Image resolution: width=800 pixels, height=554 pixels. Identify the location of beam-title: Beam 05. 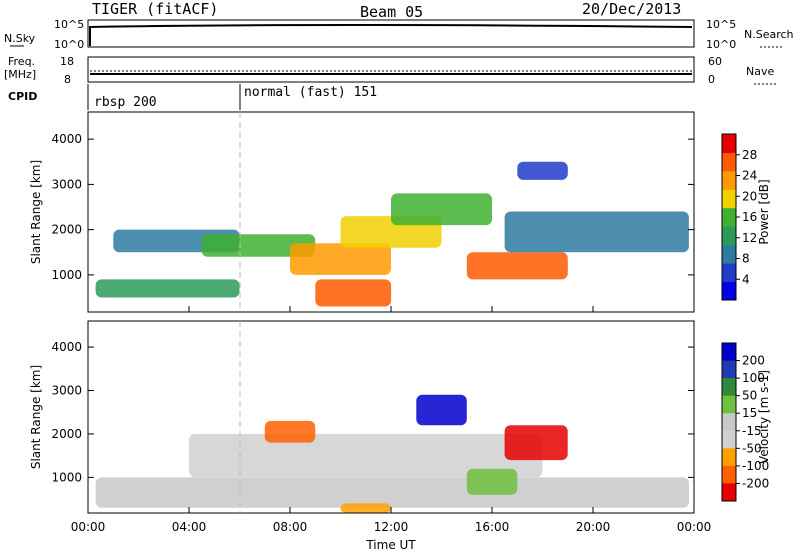
(391, 12).